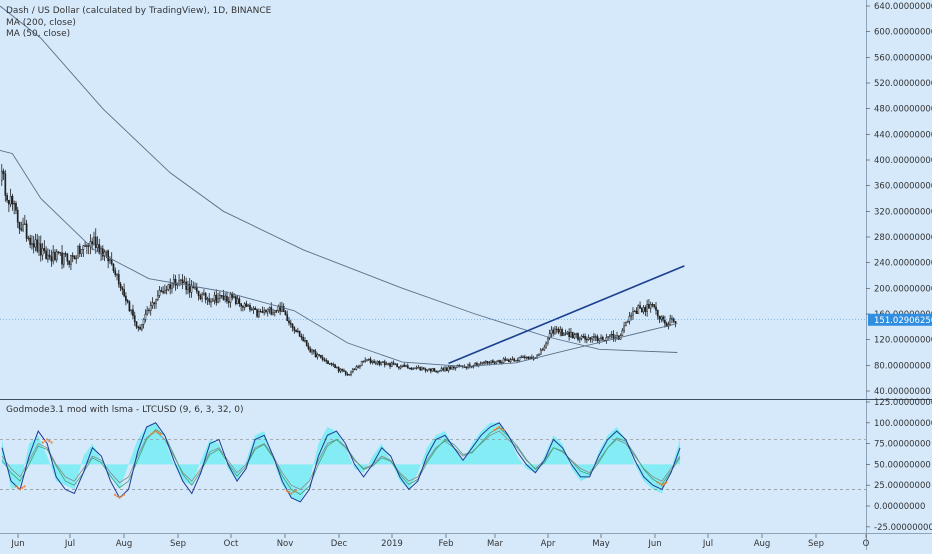 This screenshot has height=554, width=932. Describe the element at coordinates (866, 544) in the screenshot. I see `time-tick-label: O` at that location.